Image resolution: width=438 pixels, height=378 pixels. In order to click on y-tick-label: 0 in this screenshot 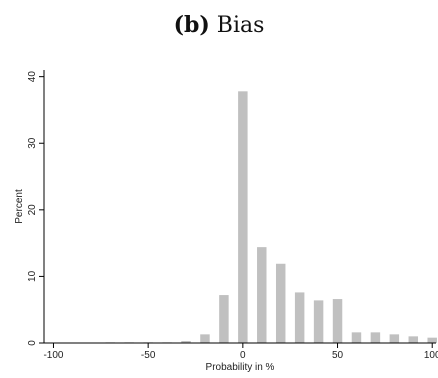, I will do `click(32, 343)`.